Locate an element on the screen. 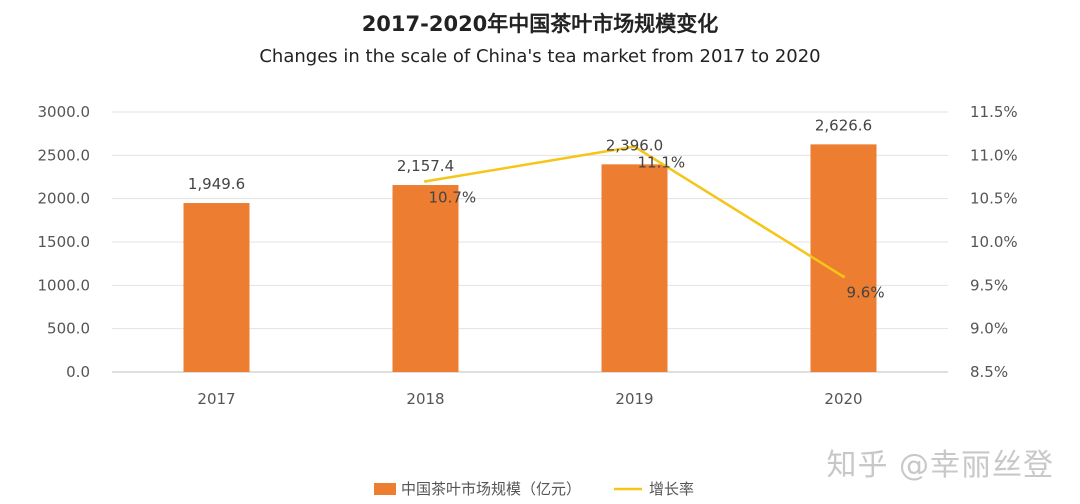 Image resolution: width=1080 pixels, height=504 pixels. growth-rate-label: 10.7% is located at coordinates (453, 197).